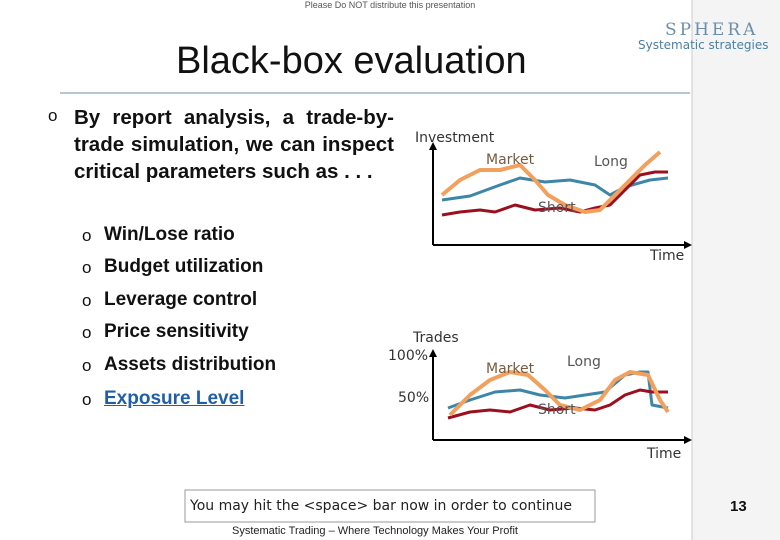 The width and height of the screenshot is (780, 540). I want to click on logo: SPHERA, so click(712, 30).